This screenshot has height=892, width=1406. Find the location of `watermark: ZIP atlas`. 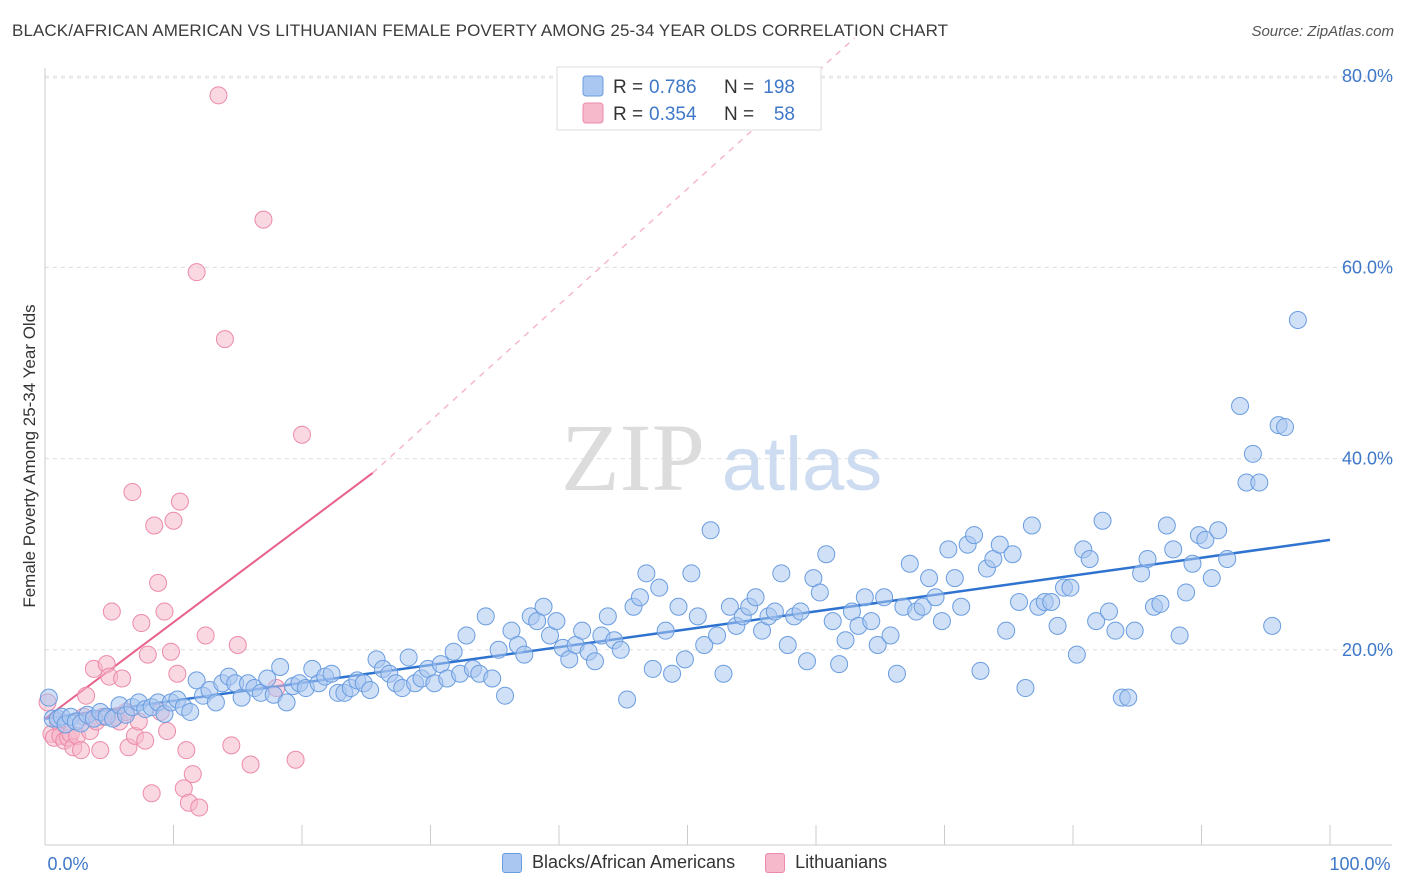

watermark: ZIP atlas is located at coordinates (721, 457).